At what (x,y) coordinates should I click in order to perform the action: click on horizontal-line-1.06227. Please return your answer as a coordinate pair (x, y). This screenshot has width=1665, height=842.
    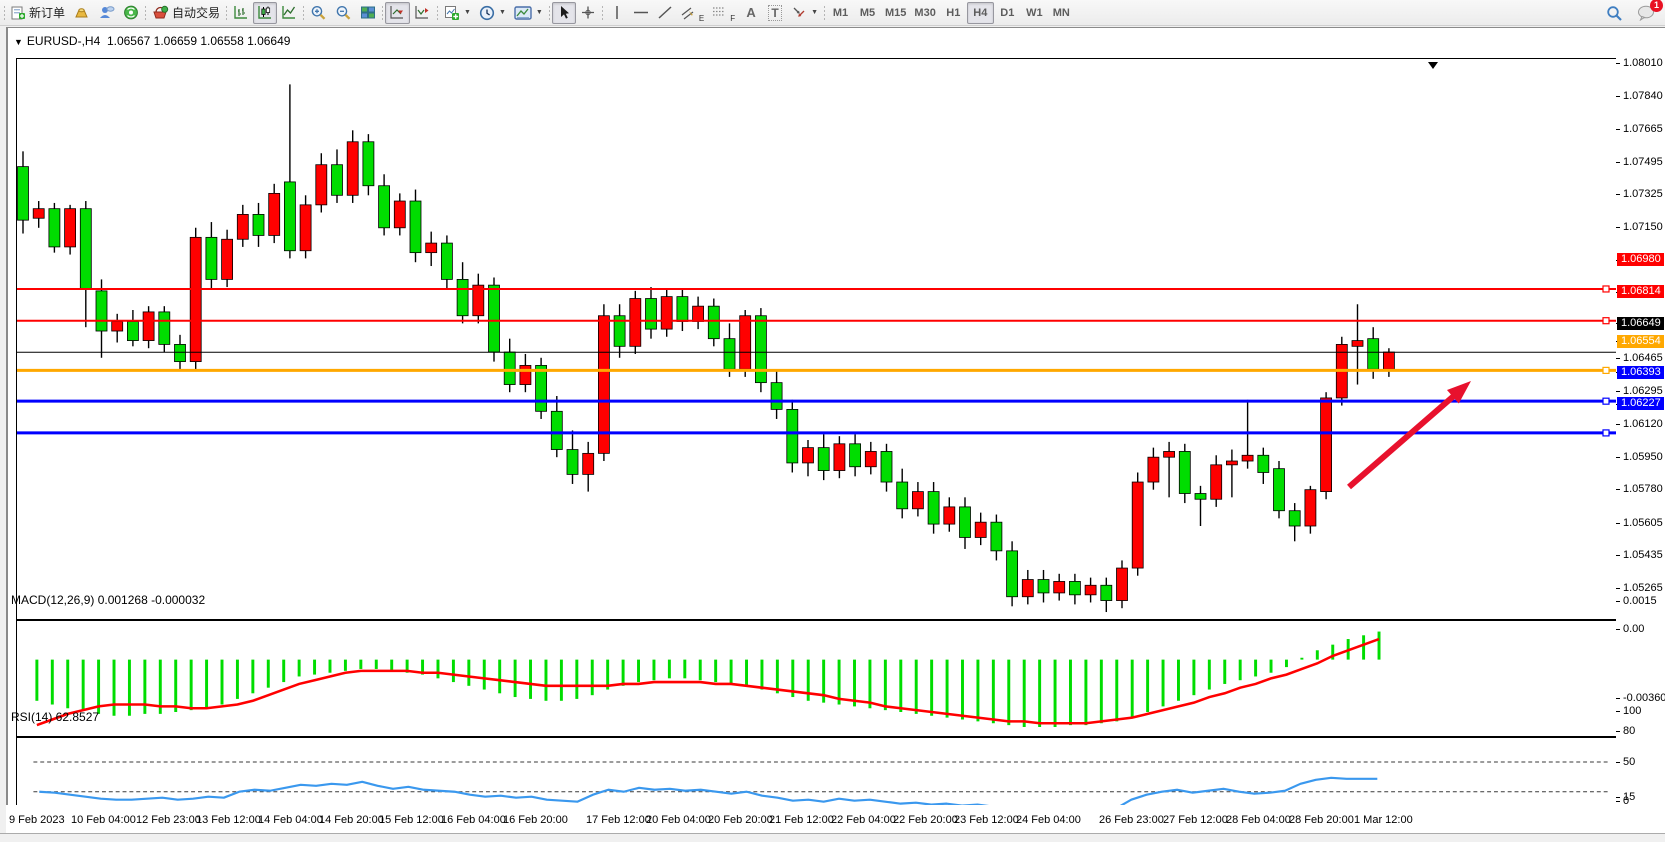
    Looking at the image, I should click on (821, 433).